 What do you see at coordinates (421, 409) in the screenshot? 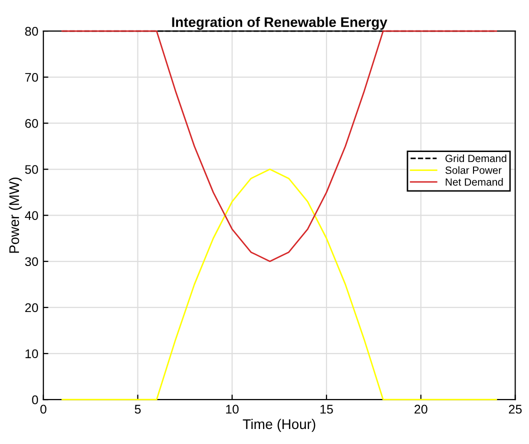
I see `x-tick-label: 20` at bounding box center [421, 409].